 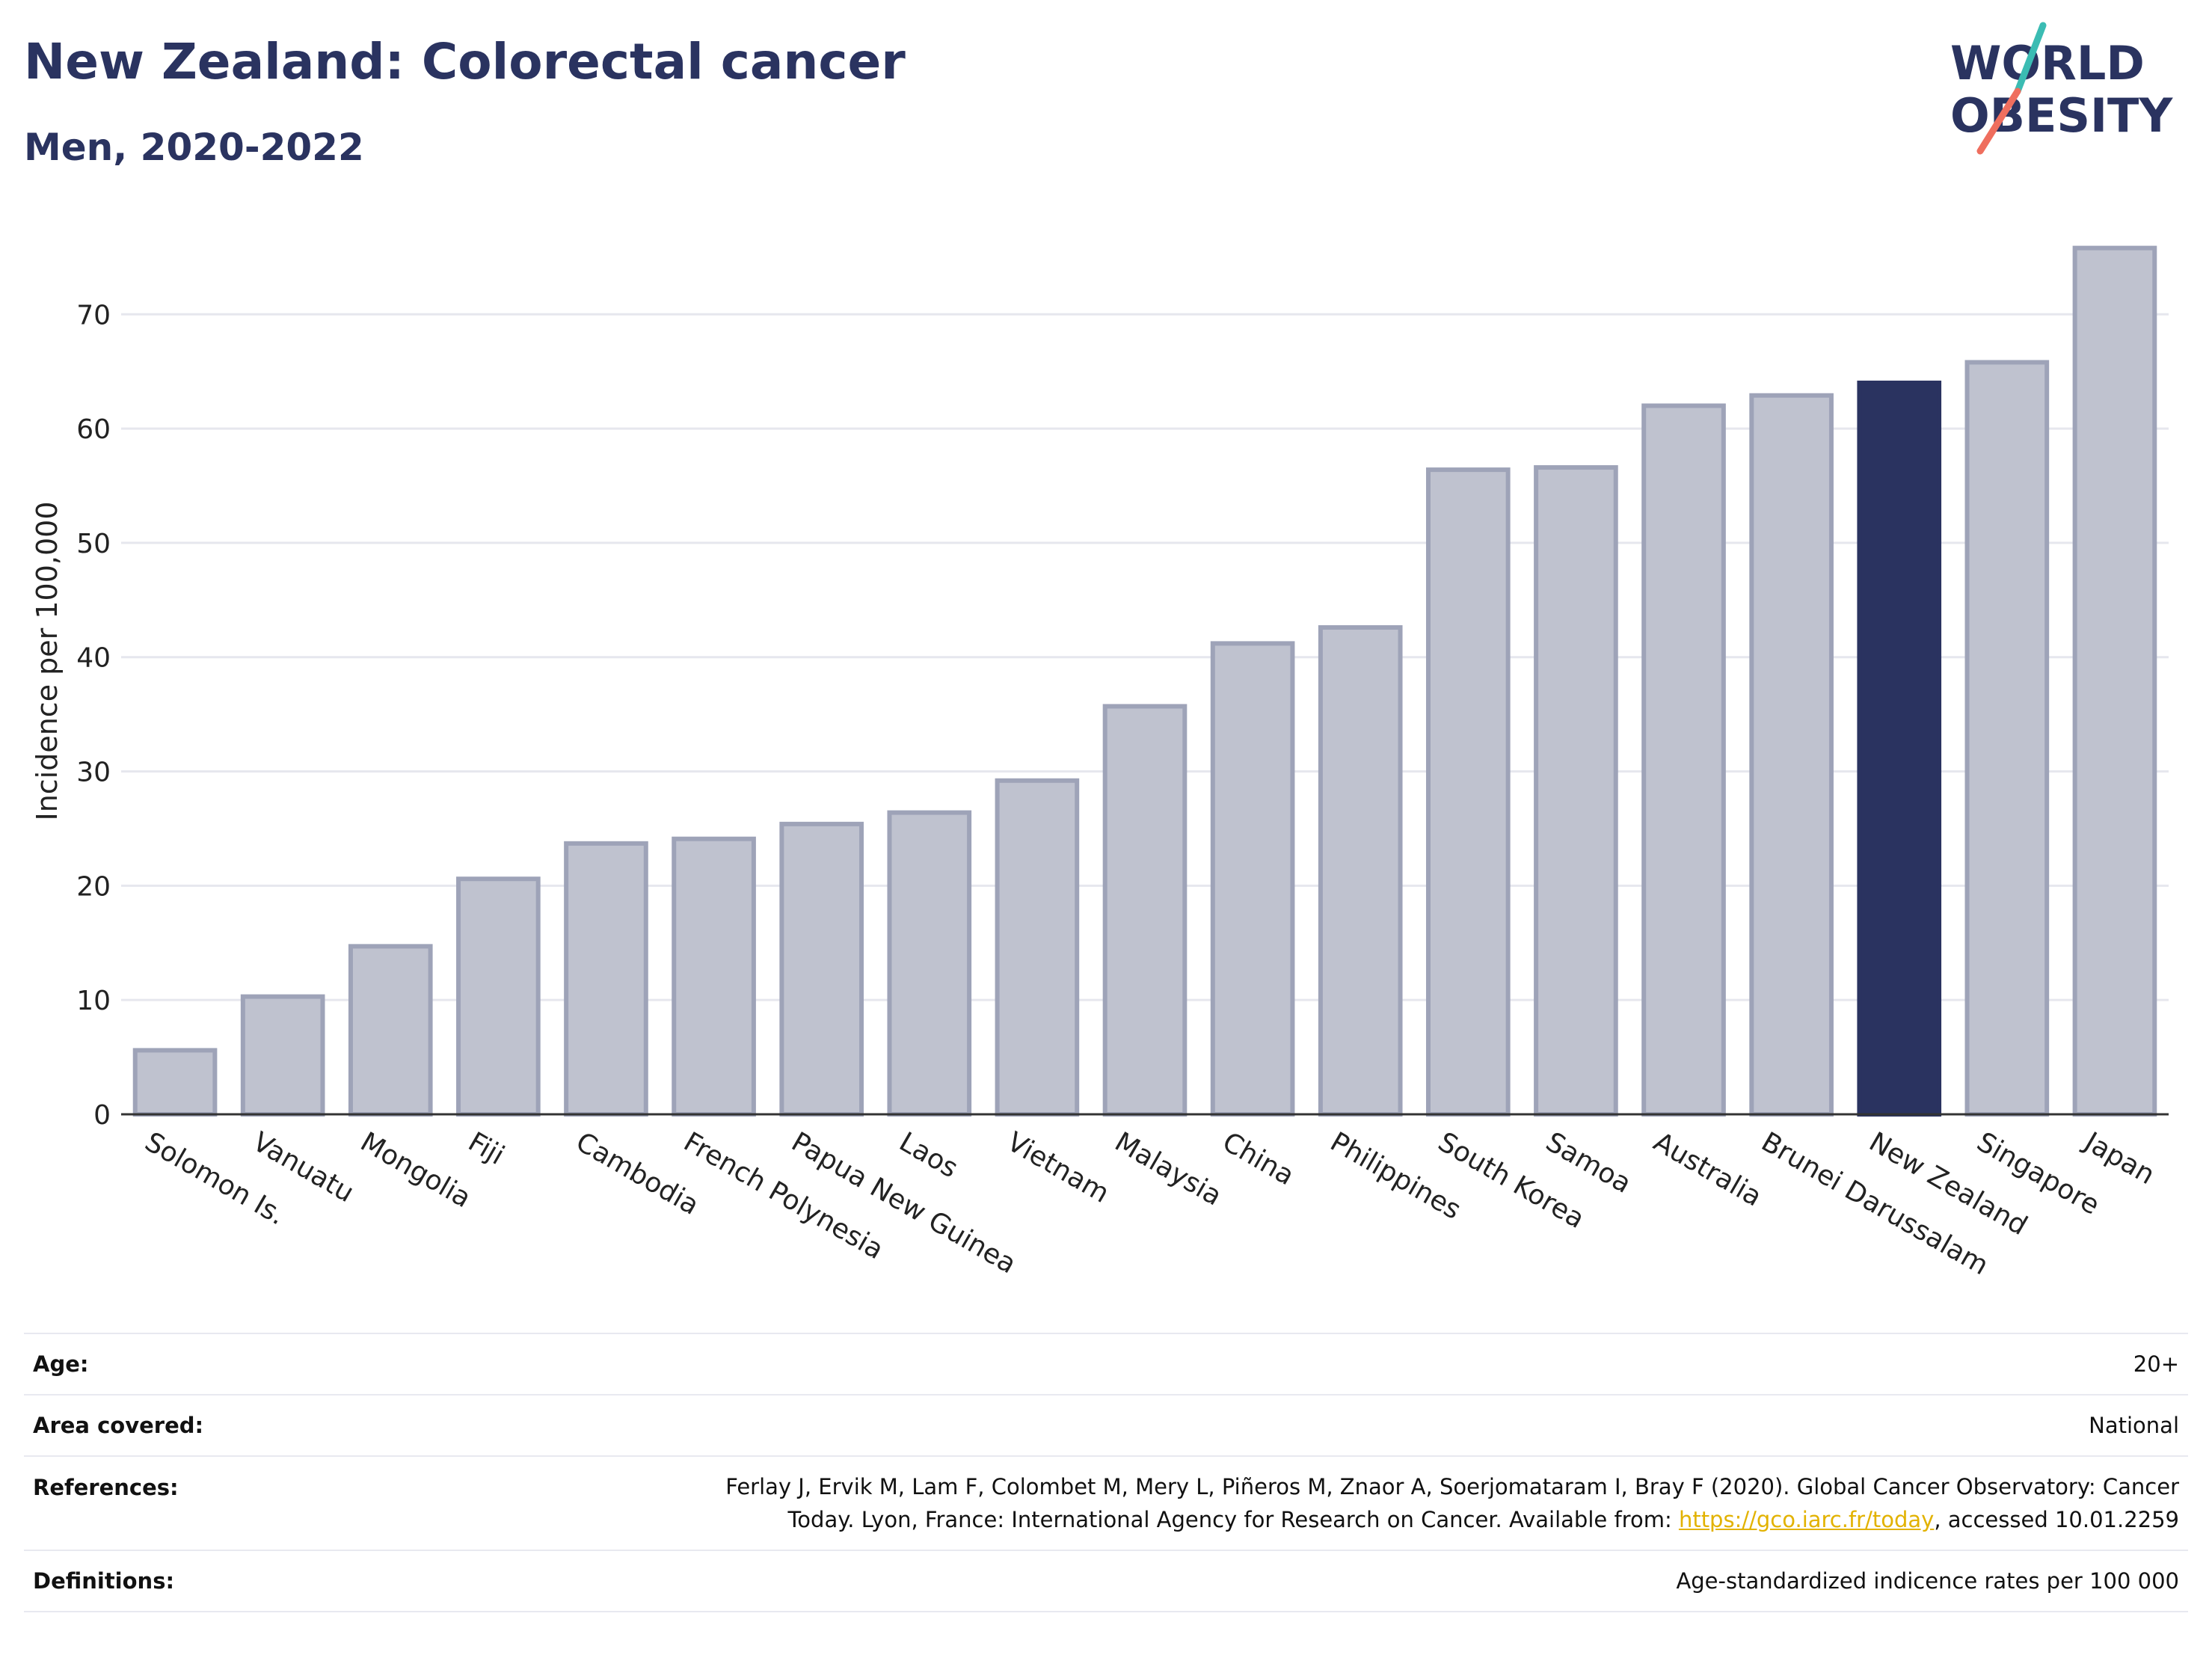 I want to click on bar-brunei-darussalam, so click(x=1791, y=755).